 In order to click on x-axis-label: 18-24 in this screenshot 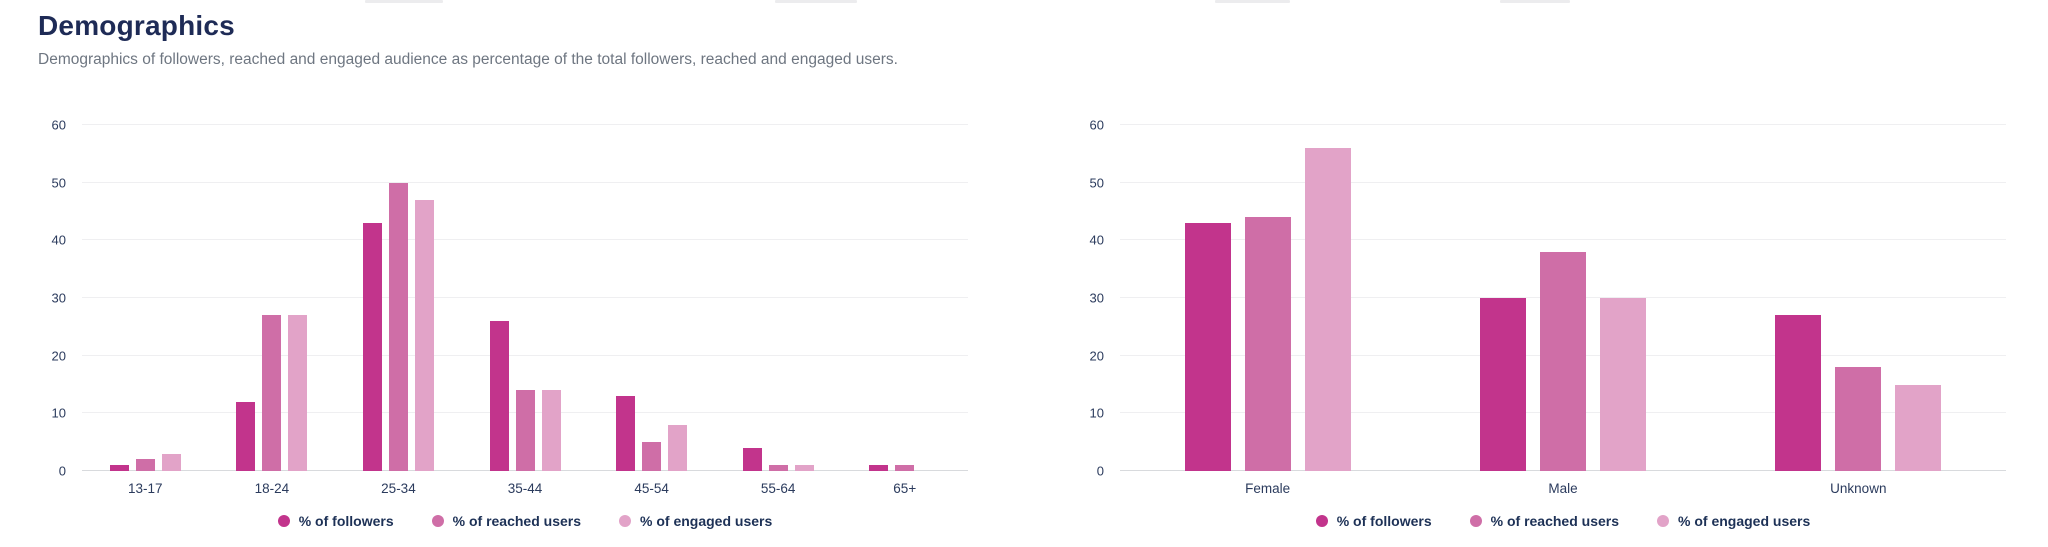, I will do `click(272, 488)`.